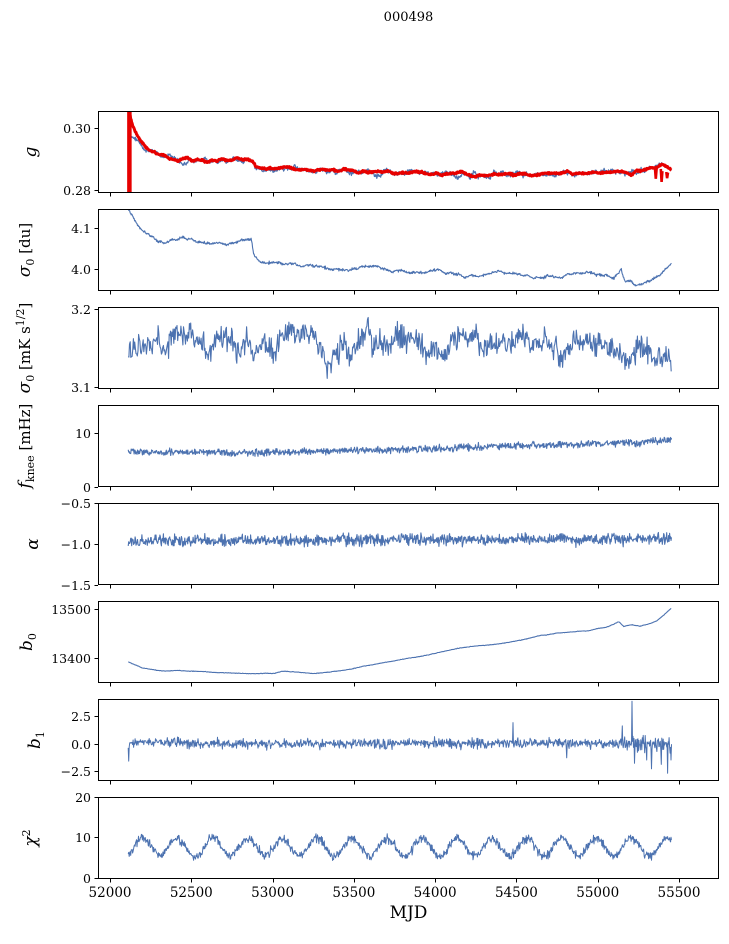 This screenshot has height=944, width=729. I want to click on x-tick-label: 53500, so click(353, 893).